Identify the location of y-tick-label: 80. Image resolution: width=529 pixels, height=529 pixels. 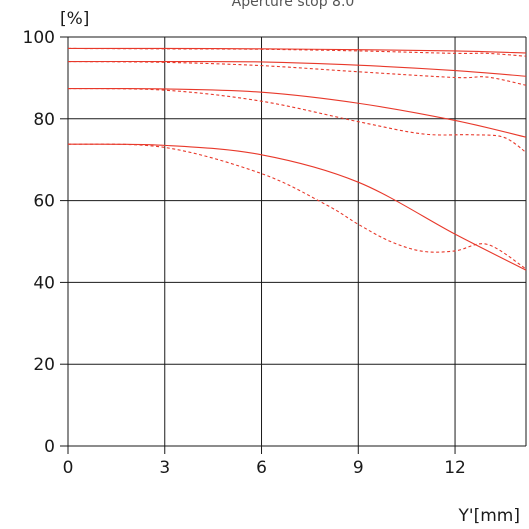
(44, 120).